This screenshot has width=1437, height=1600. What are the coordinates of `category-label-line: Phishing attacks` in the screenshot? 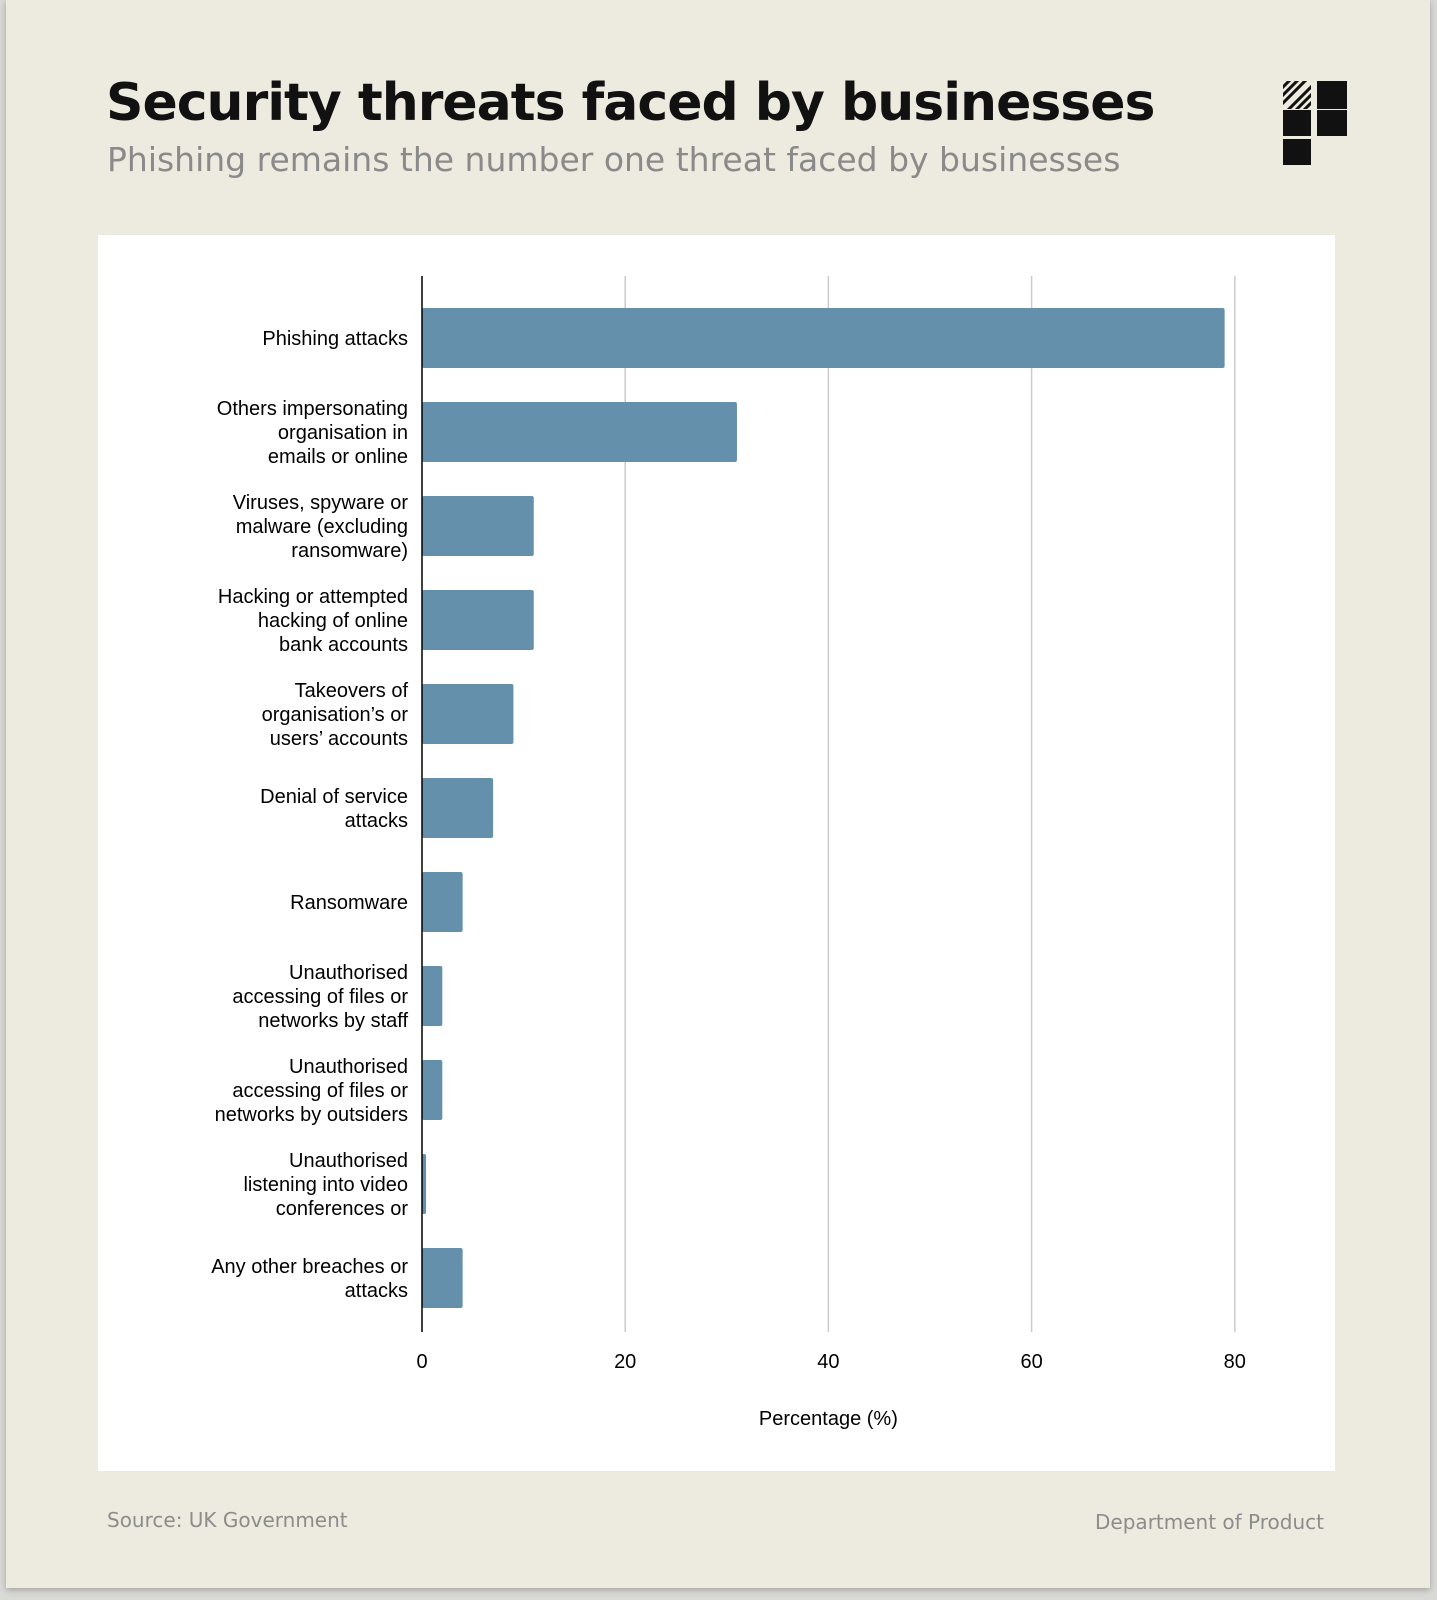 It's located at (335, 339).